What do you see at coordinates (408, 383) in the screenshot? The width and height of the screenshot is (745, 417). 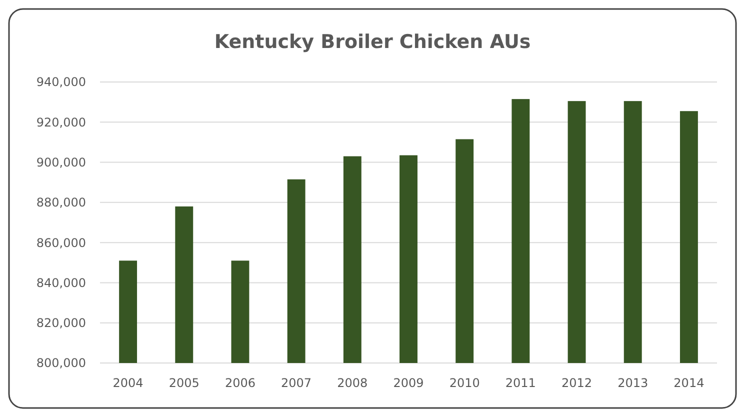 I see `x-tick-label: 2009` at bounding box center [408, 383].